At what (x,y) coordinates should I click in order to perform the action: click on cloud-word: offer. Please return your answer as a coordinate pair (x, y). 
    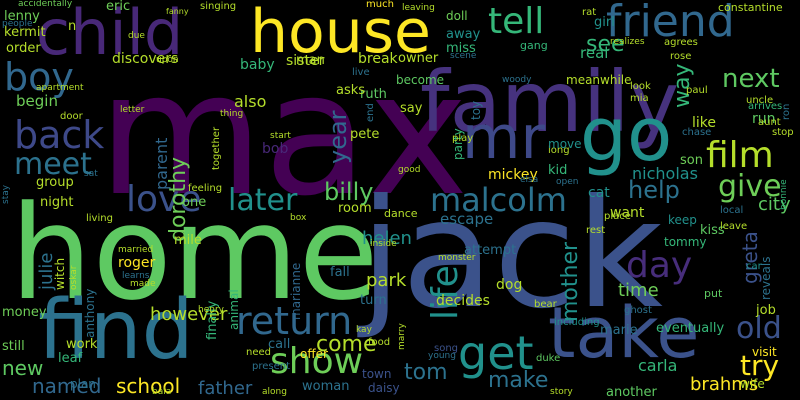
    Looking at the image, I should click on (314, 354).